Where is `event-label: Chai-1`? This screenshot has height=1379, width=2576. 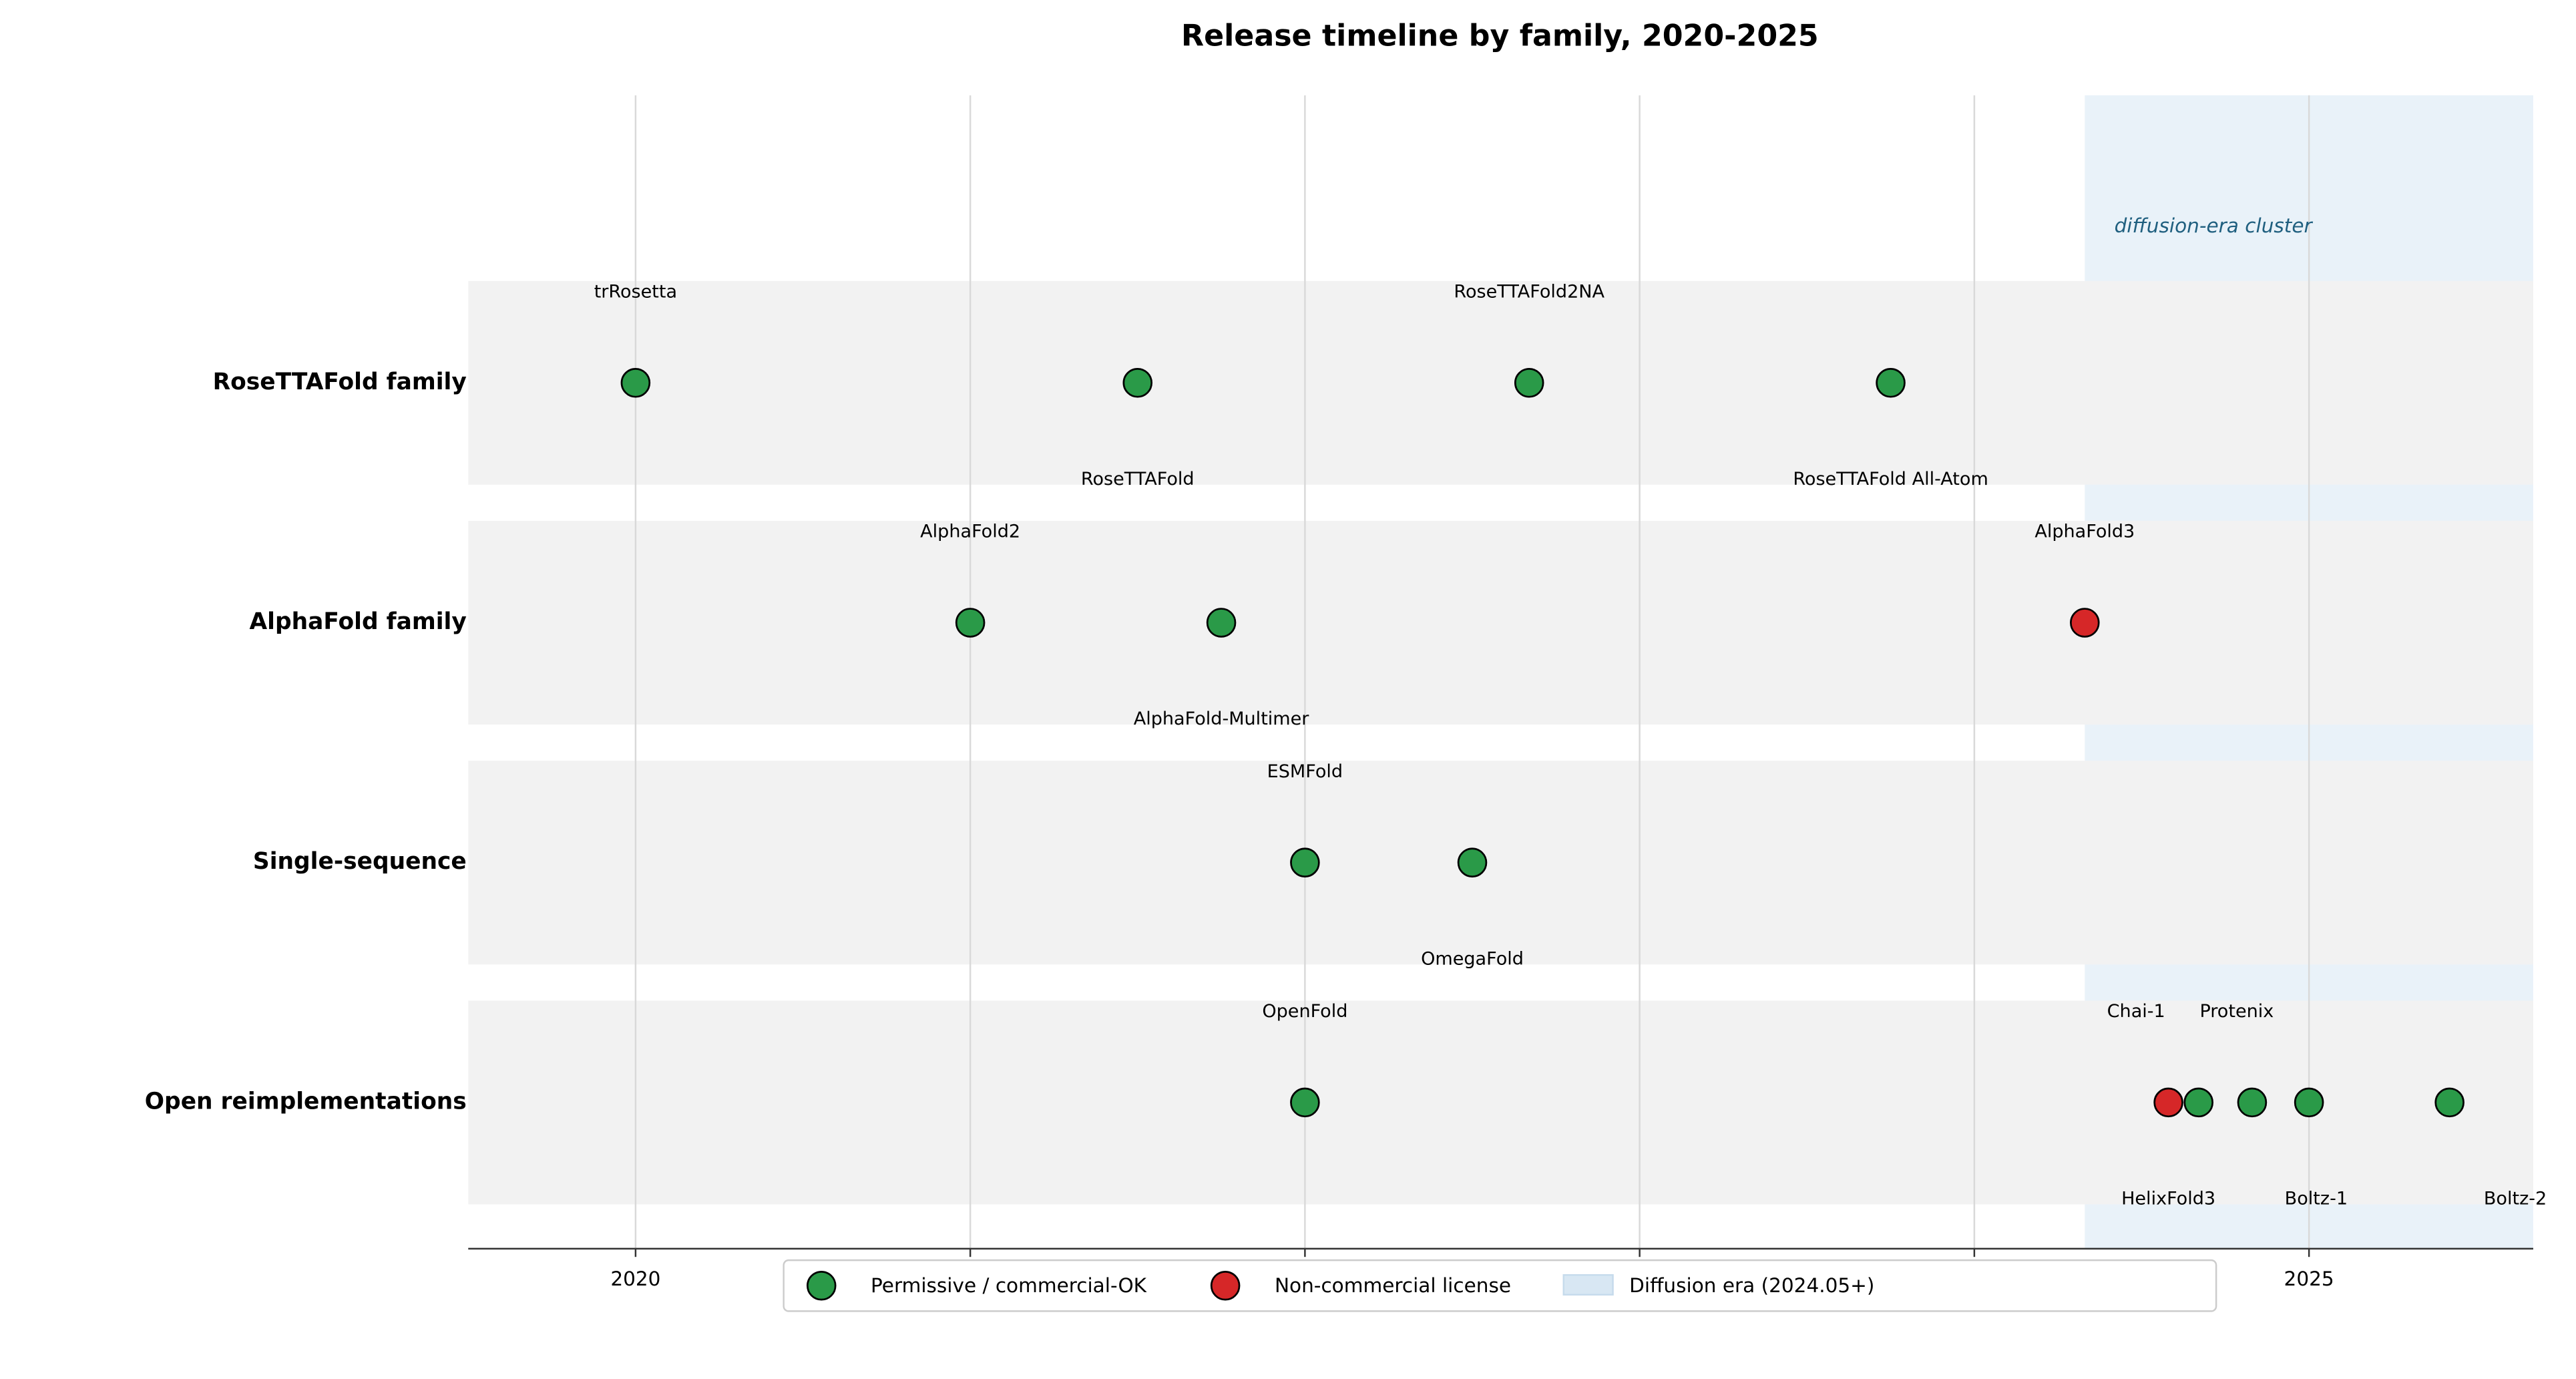 event-label: Chai-1 is located at coordinates (2136, 1011).